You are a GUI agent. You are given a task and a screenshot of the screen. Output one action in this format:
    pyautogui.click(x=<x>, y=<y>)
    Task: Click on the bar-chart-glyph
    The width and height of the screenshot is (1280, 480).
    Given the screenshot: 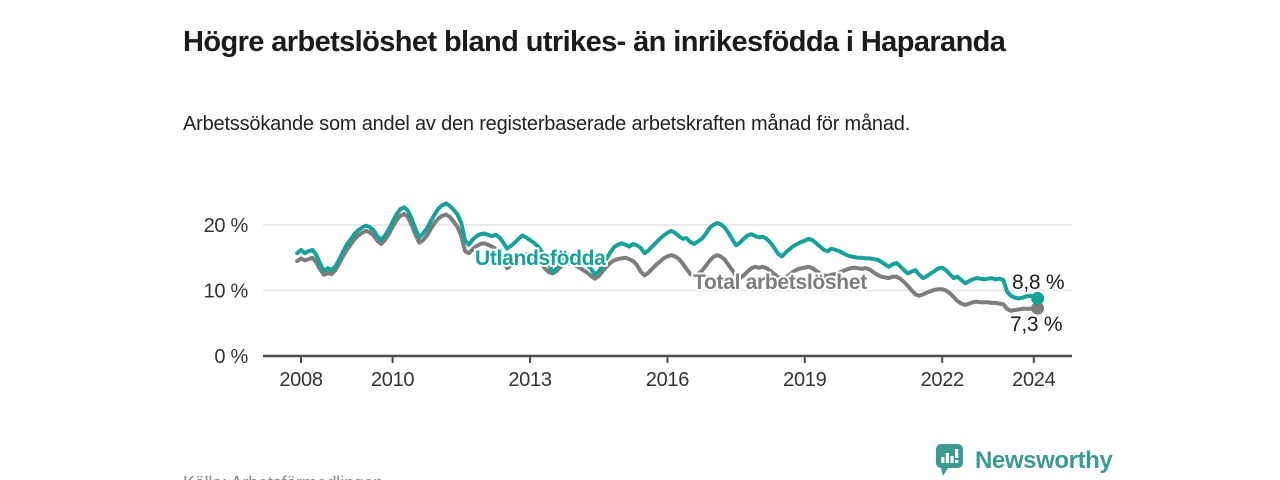 What is the action you would take?
    pyautogui.click(x=950, y=456)
    